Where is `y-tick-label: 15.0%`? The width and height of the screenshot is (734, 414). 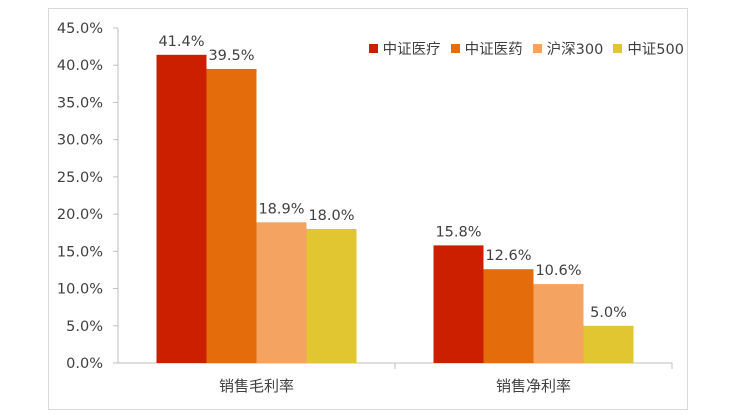 y-tick-label: 15.0% is located at coordinates (80, 252).